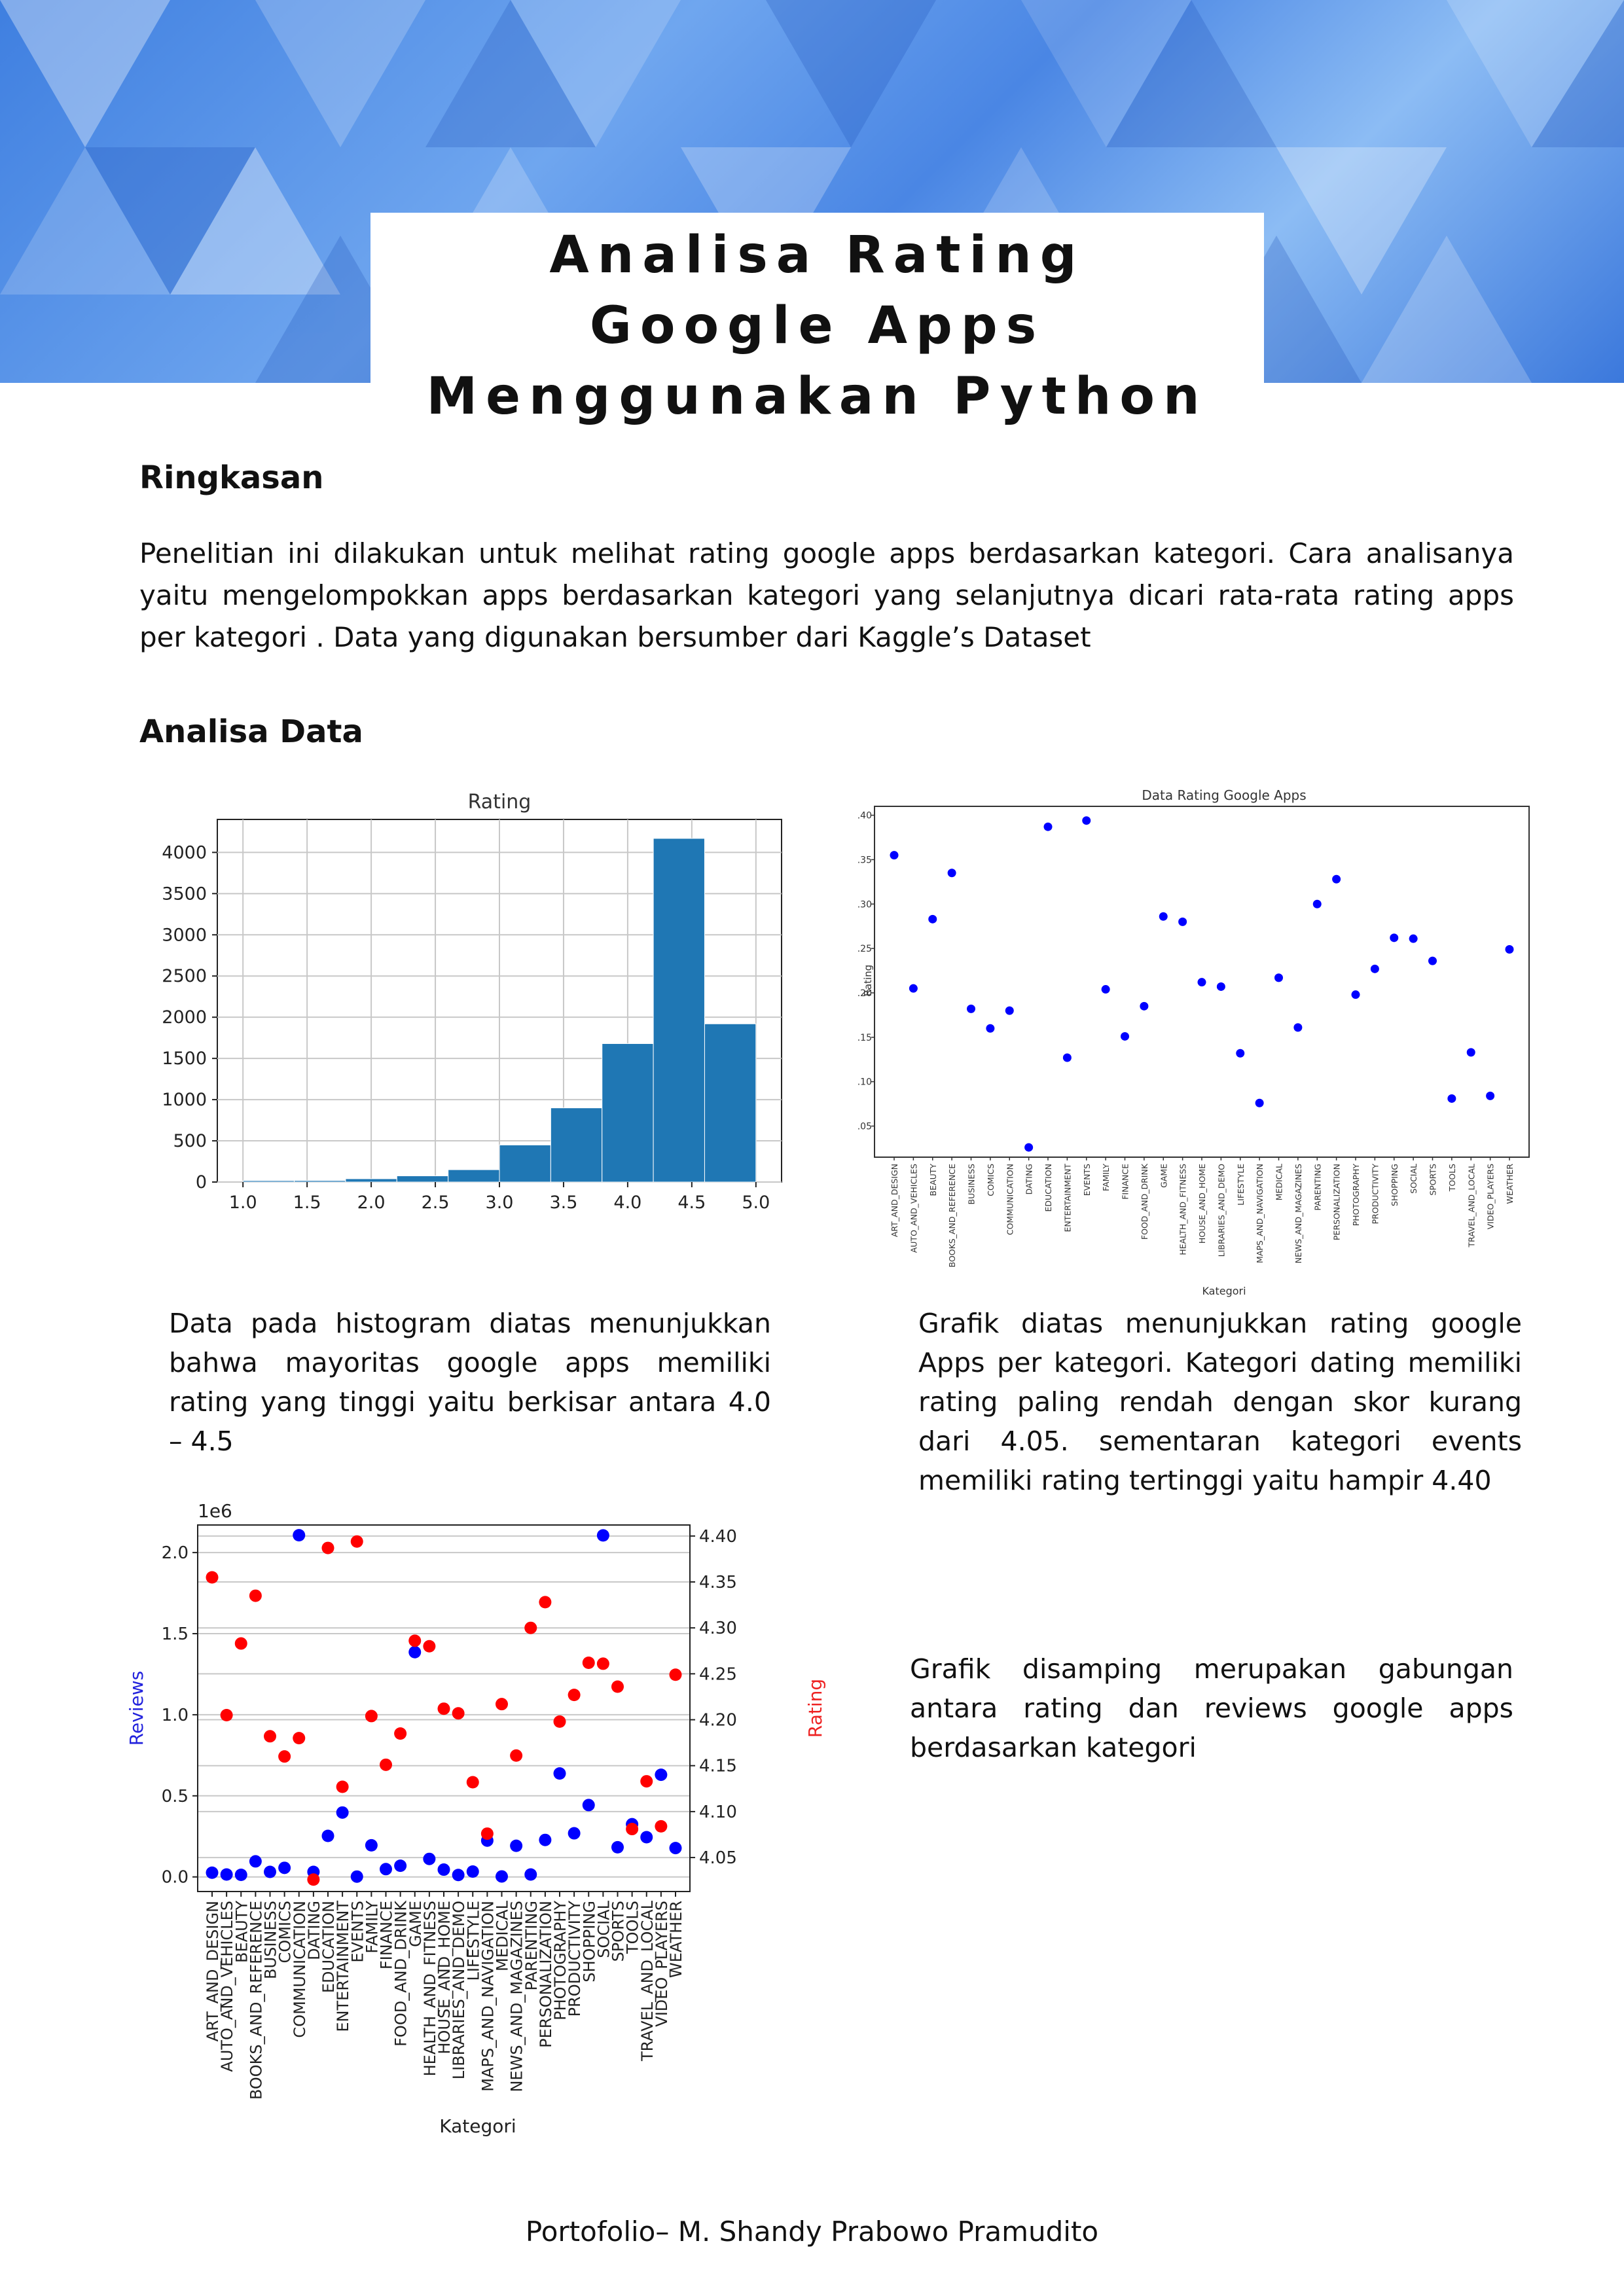 This screenshot has height=2296, width=1624. Describe the element at coordinates (894, 1200) in the screenshot. I see `scatter1-x-tick-label: ART_AND_DESIGN` at that location.